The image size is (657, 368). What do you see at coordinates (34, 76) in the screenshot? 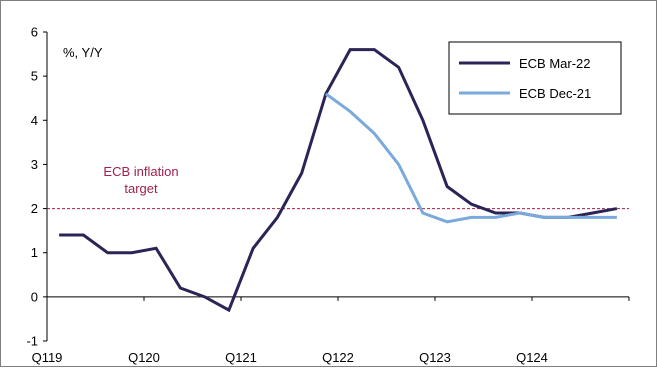
I see `y-tick-label: 5` at bounding box center [34, 76].